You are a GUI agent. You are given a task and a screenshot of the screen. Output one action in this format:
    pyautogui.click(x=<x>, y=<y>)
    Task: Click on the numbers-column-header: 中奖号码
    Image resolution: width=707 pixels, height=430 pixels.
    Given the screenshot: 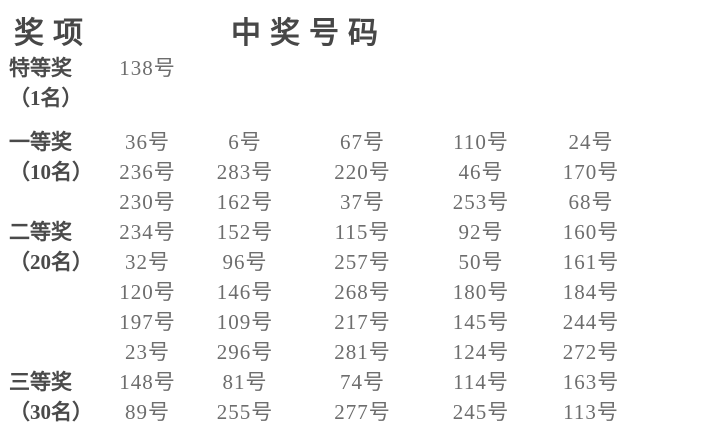 What is the action you would take?
    pyautogui.click(x=309, y=33)
    